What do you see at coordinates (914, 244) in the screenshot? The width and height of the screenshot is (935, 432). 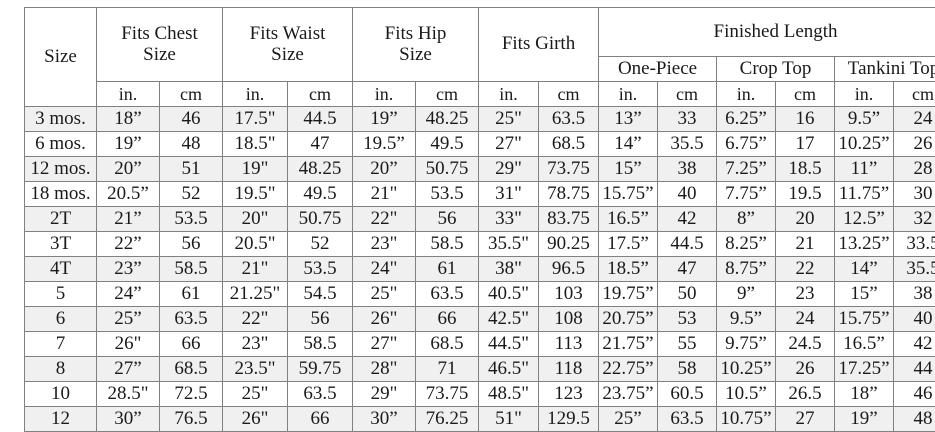 I see `table-cell: 33.5` at bounding box center [914, 244].